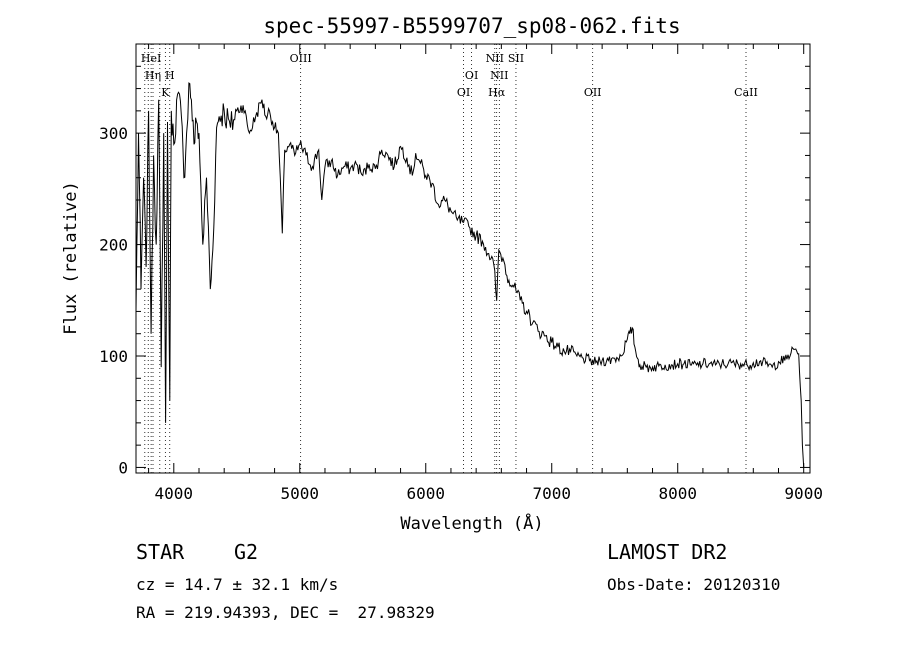 Image resolution: width=900 pixels, height=650 pixels. Describe the element at coordinates (746, 92) in the screenshot. I see `line-label: CaII` at that location.